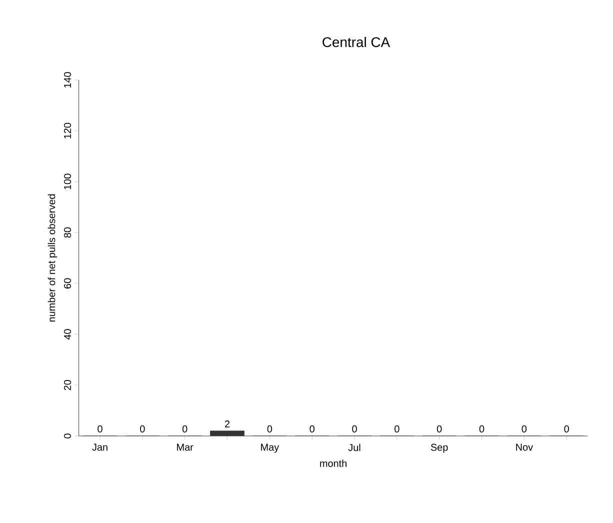 The height and width of the screenshot is (523, 613). I want to click on data-label: 2, so click(227, 424).